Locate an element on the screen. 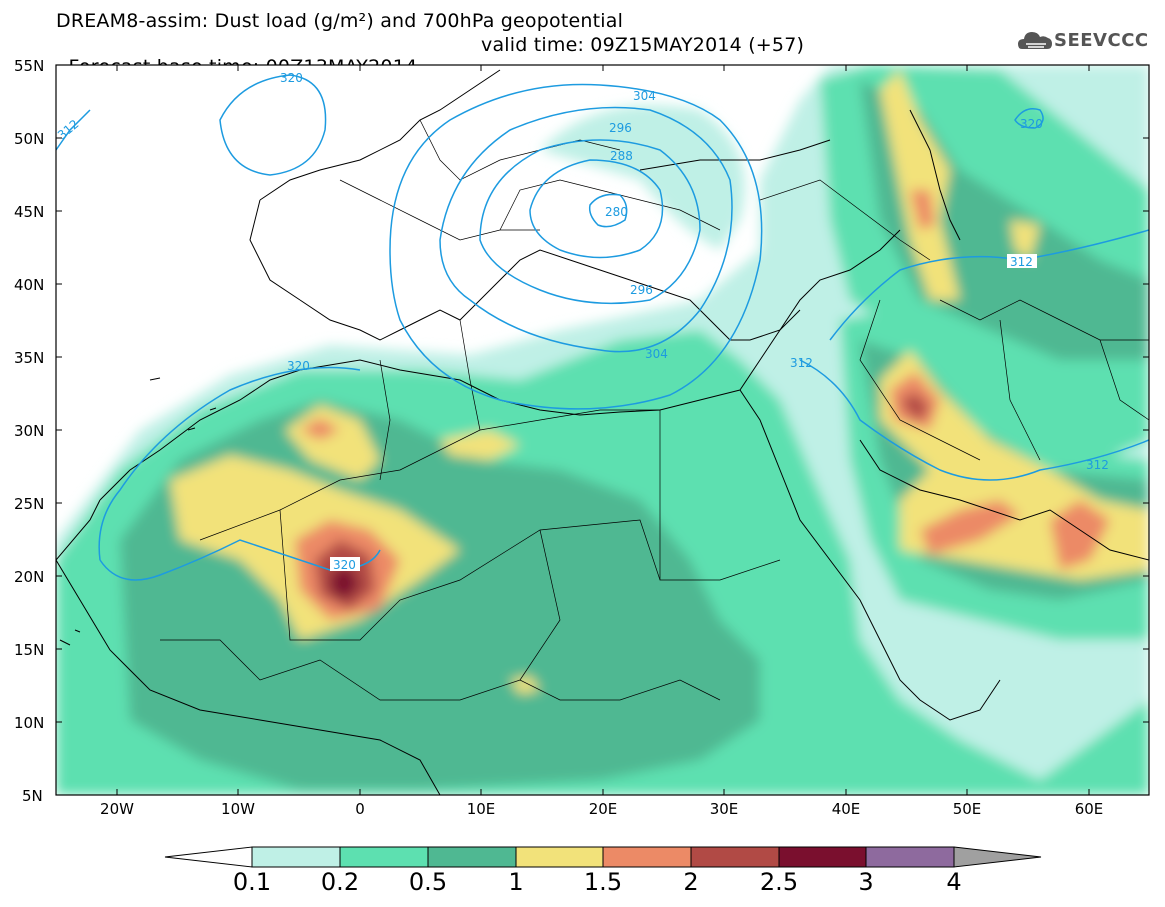  colorbar-label: 3 is located at coordinates (866, 882).